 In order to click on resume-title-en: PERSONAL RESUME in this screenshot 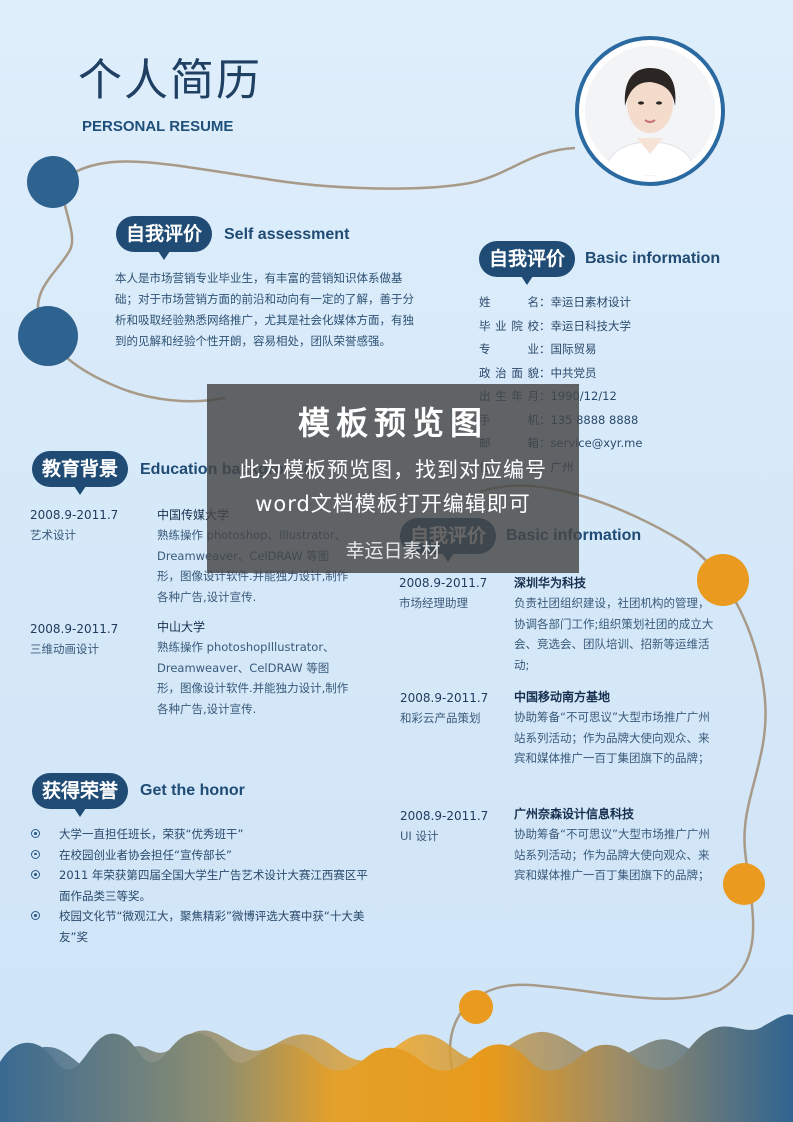, I will do `click(158, 126)`.